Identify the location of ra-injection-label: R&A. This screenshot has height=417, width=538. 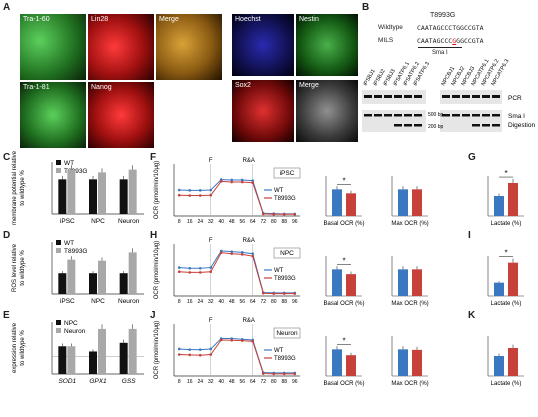
(249, 161).